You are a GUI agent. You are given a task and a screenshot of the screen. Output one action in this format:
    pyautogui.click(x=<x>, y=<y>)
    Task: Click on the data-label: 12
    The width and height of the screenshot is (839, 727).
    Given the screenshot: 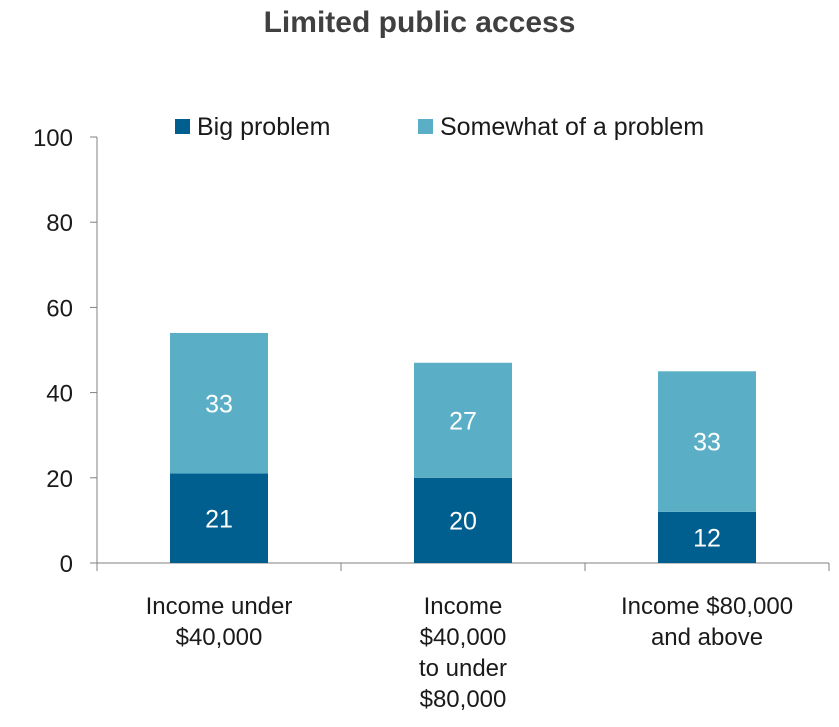 What is the action you would take?
    pyautogui.click(x=707, y=538)
    